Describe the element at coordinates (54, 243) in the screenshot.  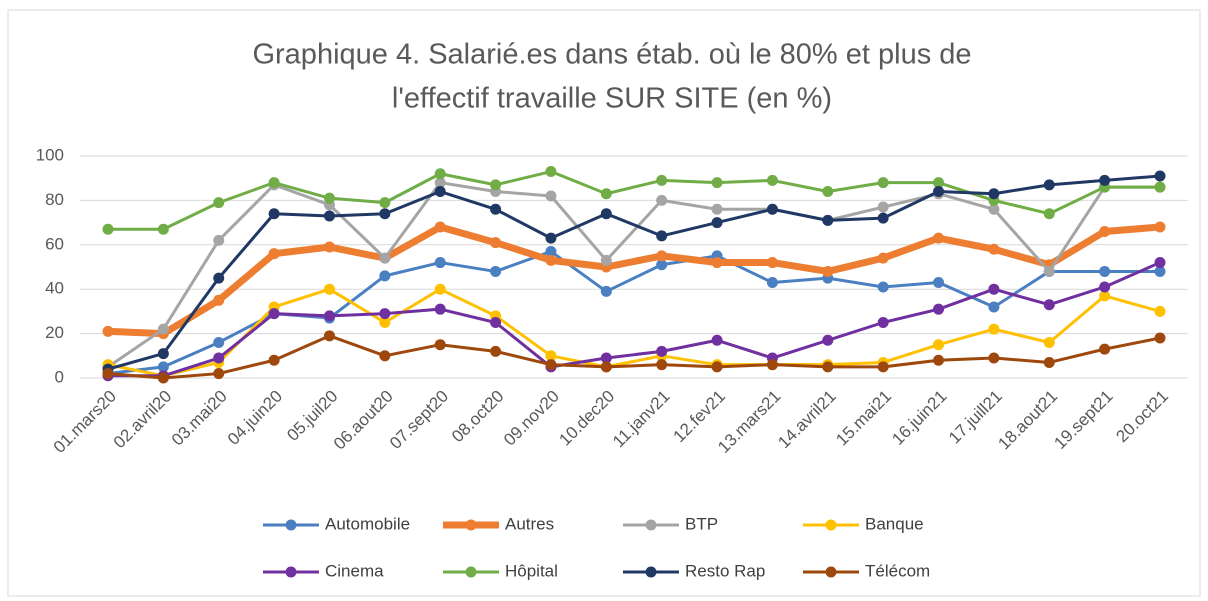
I see `y-tick-label: 60` at that location.